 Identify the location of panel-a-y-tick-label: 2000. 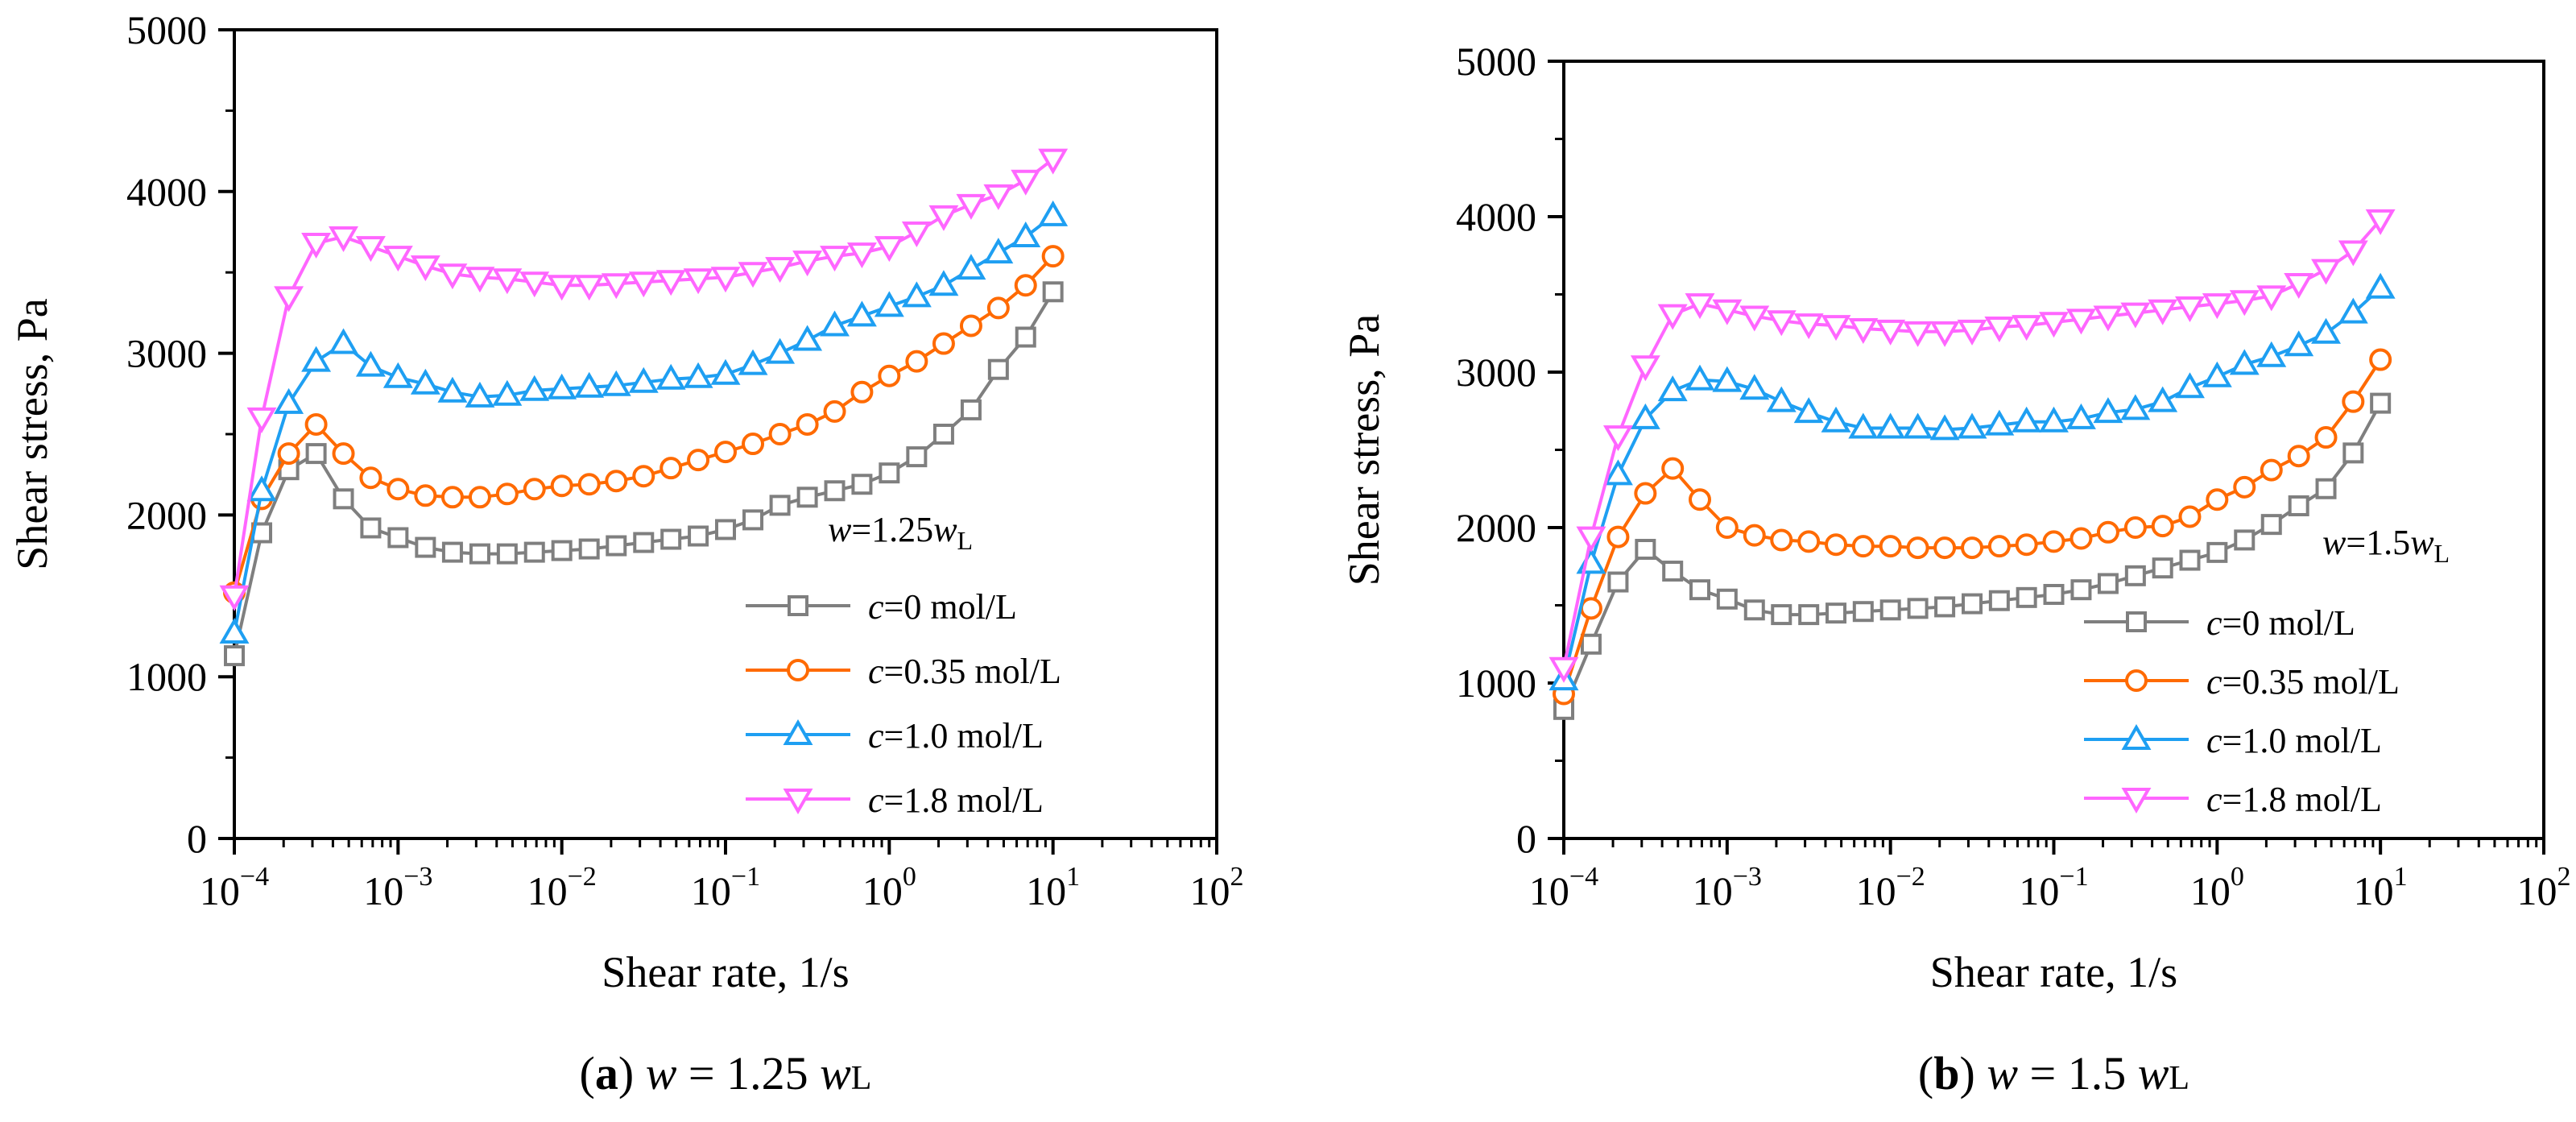
(166, 514).